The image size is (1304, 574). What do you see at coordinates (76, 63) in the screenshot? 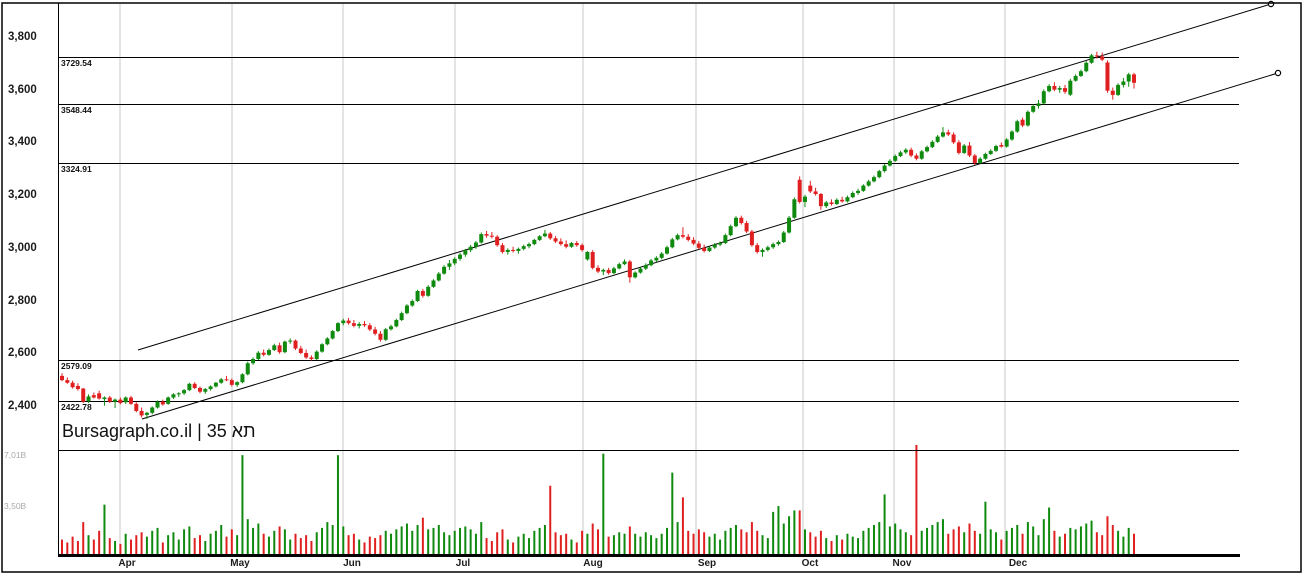
I see `price-level-label: 3729.54` at bounding box center [76, 63].